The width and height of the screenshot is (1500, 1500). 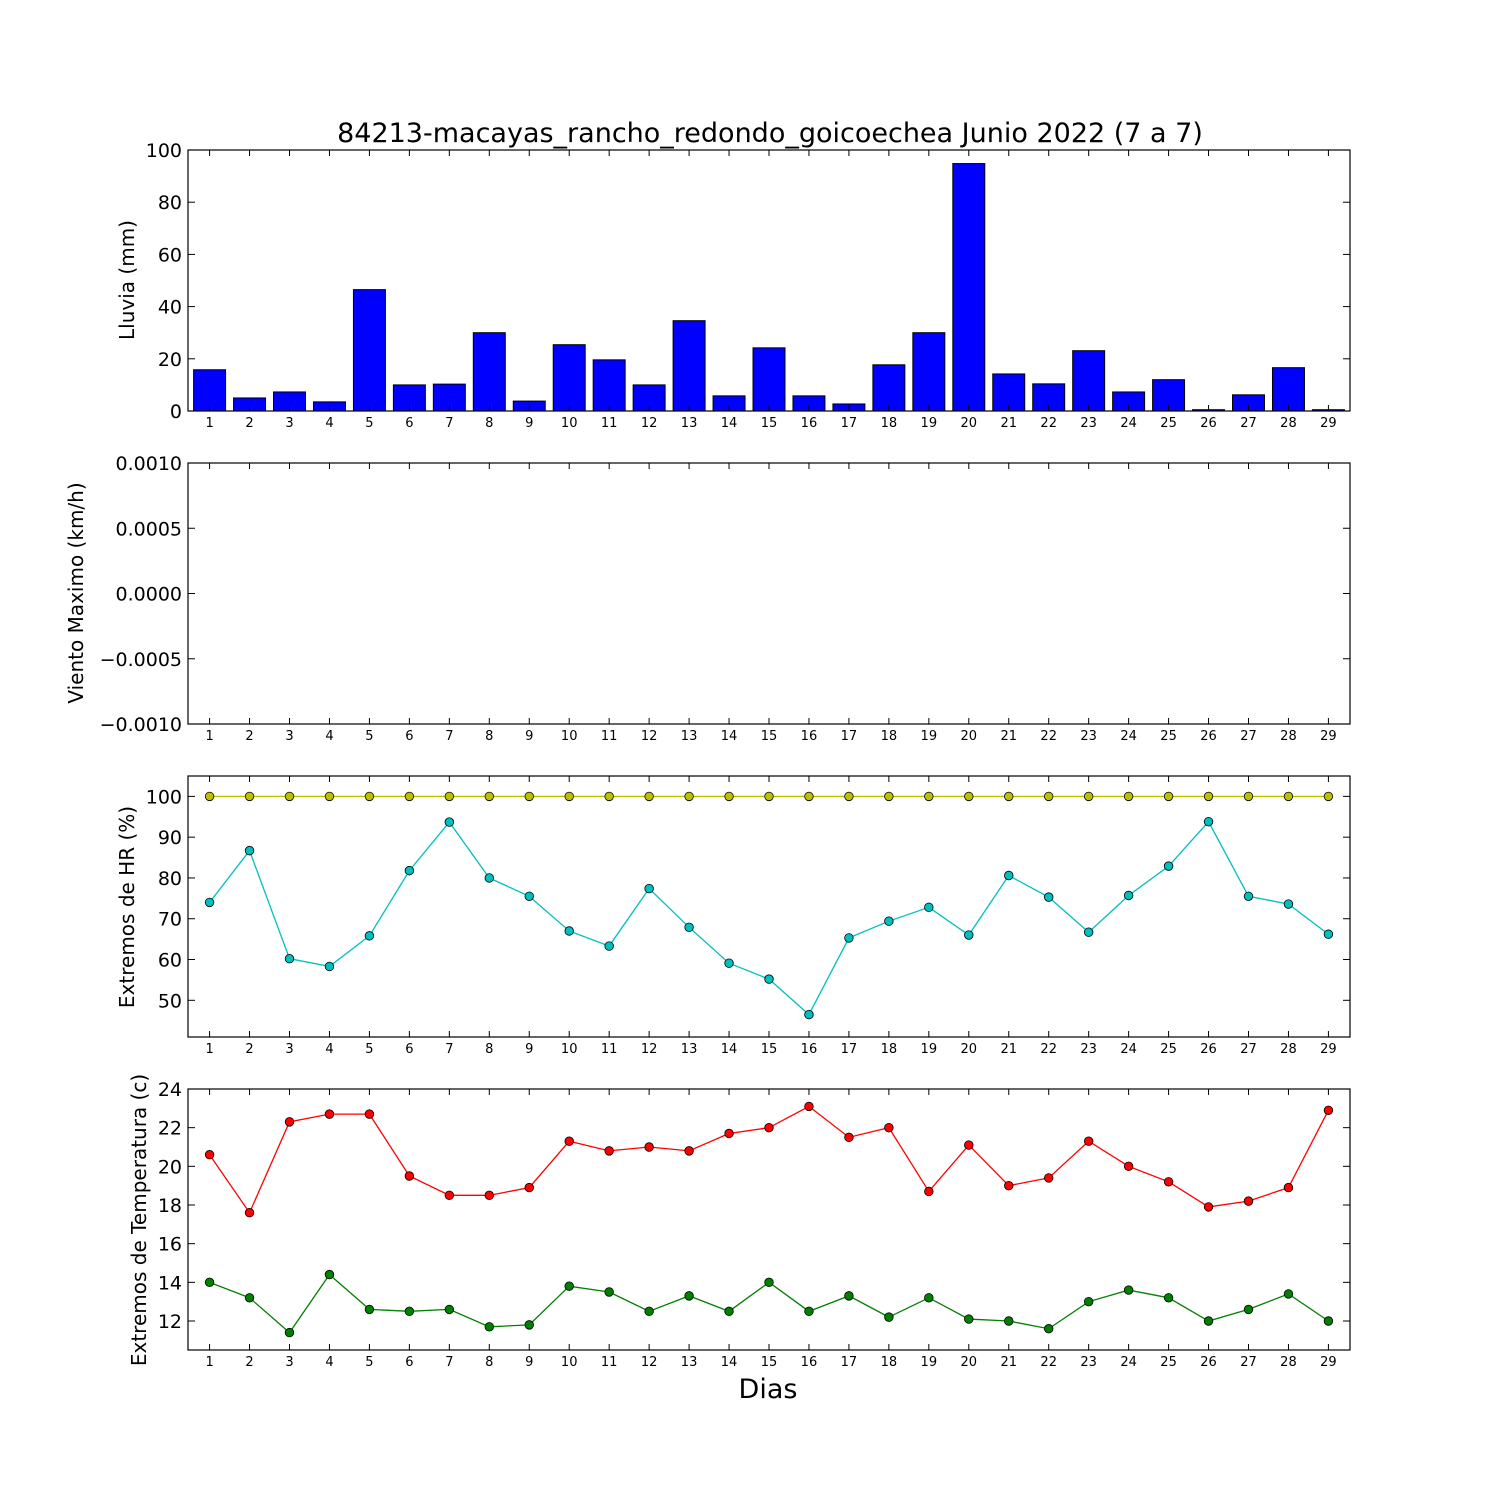 What do you see at coordinates (249, 1049) in the screenshot?
I see `x-tick-label: 2` at bounding box center [249, 1049].